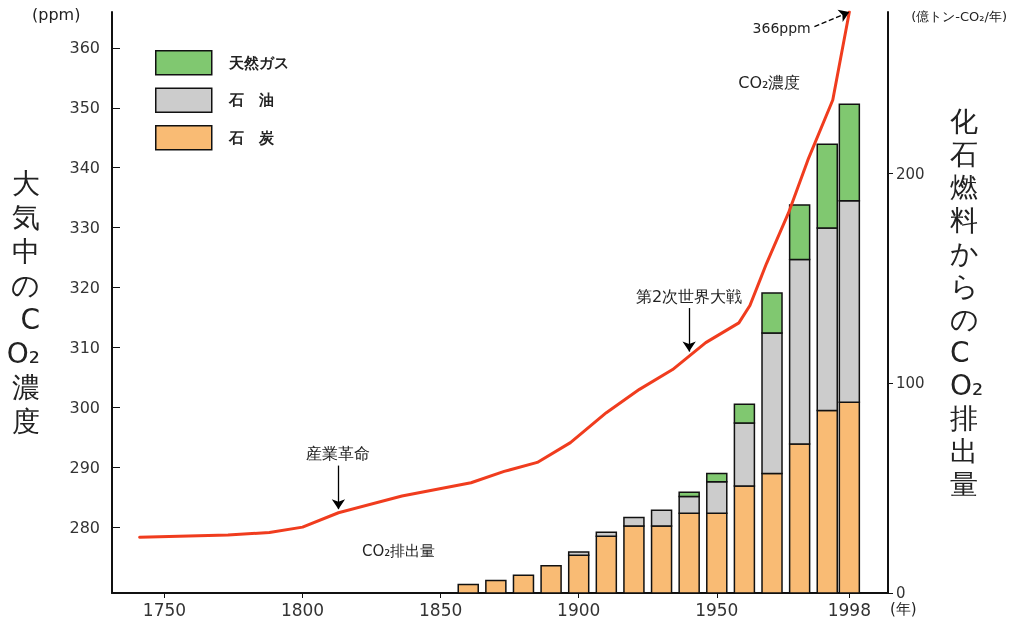 This screenshot has height=620, width=1013. Describe the element at coordinates (769, 82) in the screenshot. I see `text: CO₂濃度` at that location.